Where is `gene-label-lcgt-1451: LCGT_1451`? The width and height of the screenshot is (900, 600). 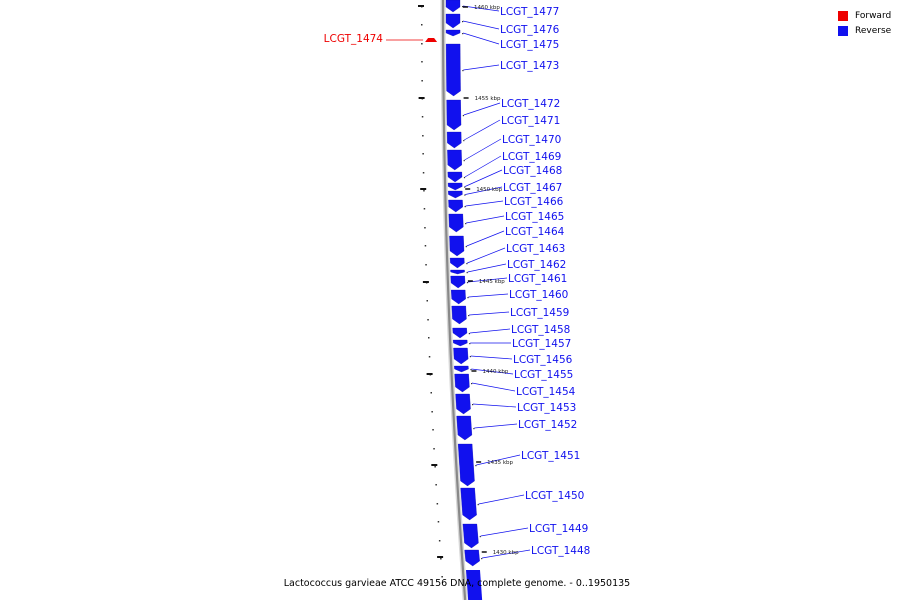
gene-label-lcgt-1451: LCGT_1451 is located at coordinates (550, 456).